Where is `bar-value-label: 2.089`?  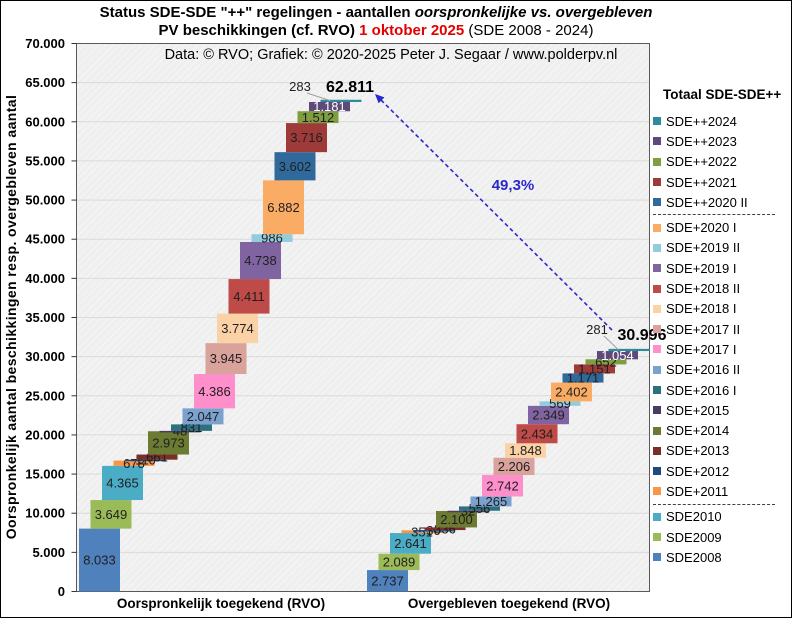 bar-value-label: 2.089 is located at coordinates (399, 561).